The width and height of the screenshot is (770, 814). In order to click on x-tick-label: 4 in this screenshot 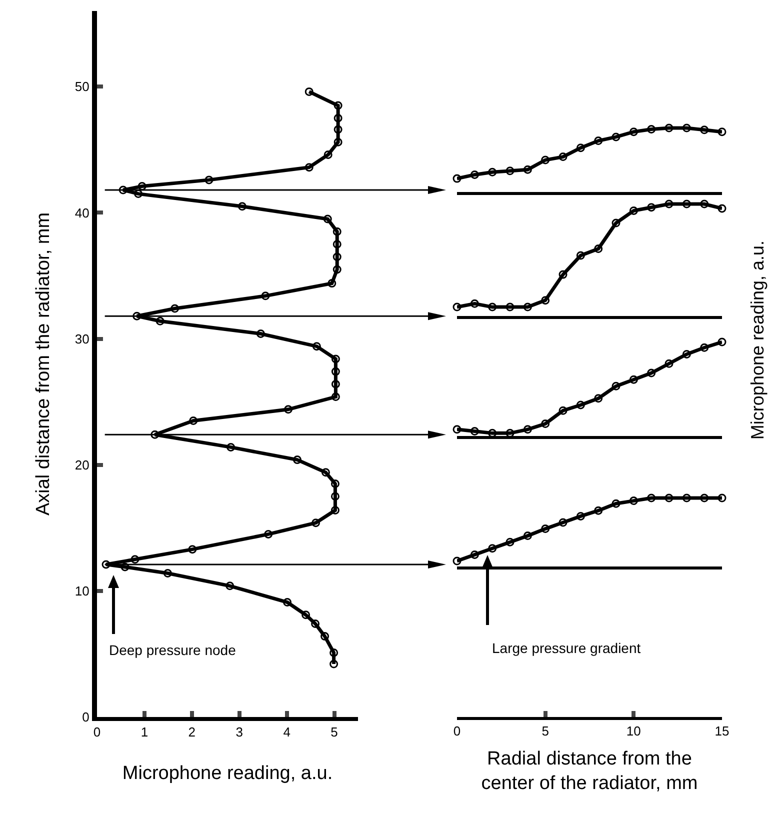, I will do `click(286, 732)`.